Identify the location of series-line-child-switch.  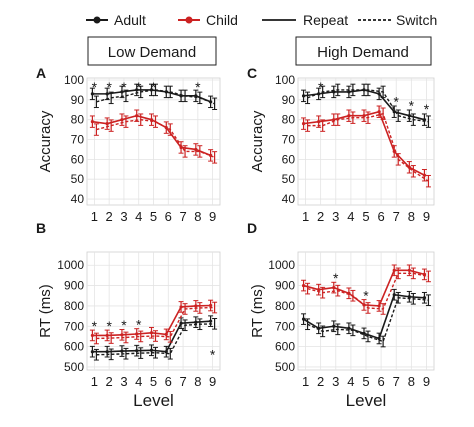
(155, 323).